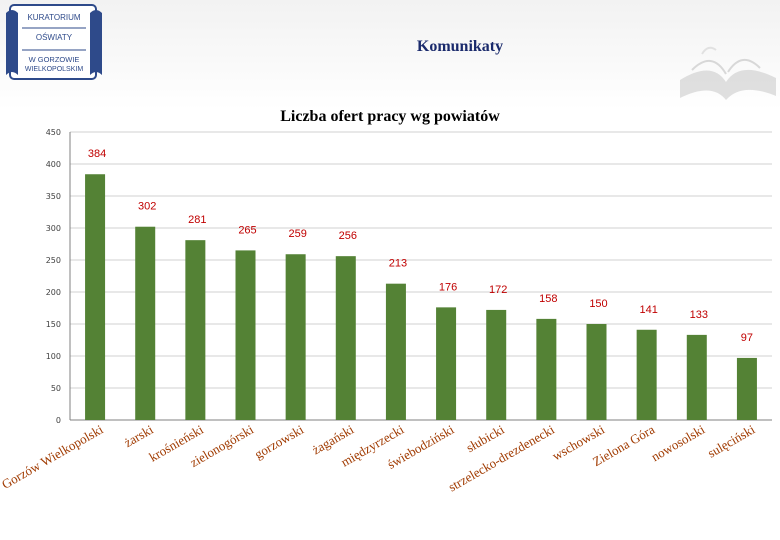  I want to click on data-label: 302, so click(147, 207).